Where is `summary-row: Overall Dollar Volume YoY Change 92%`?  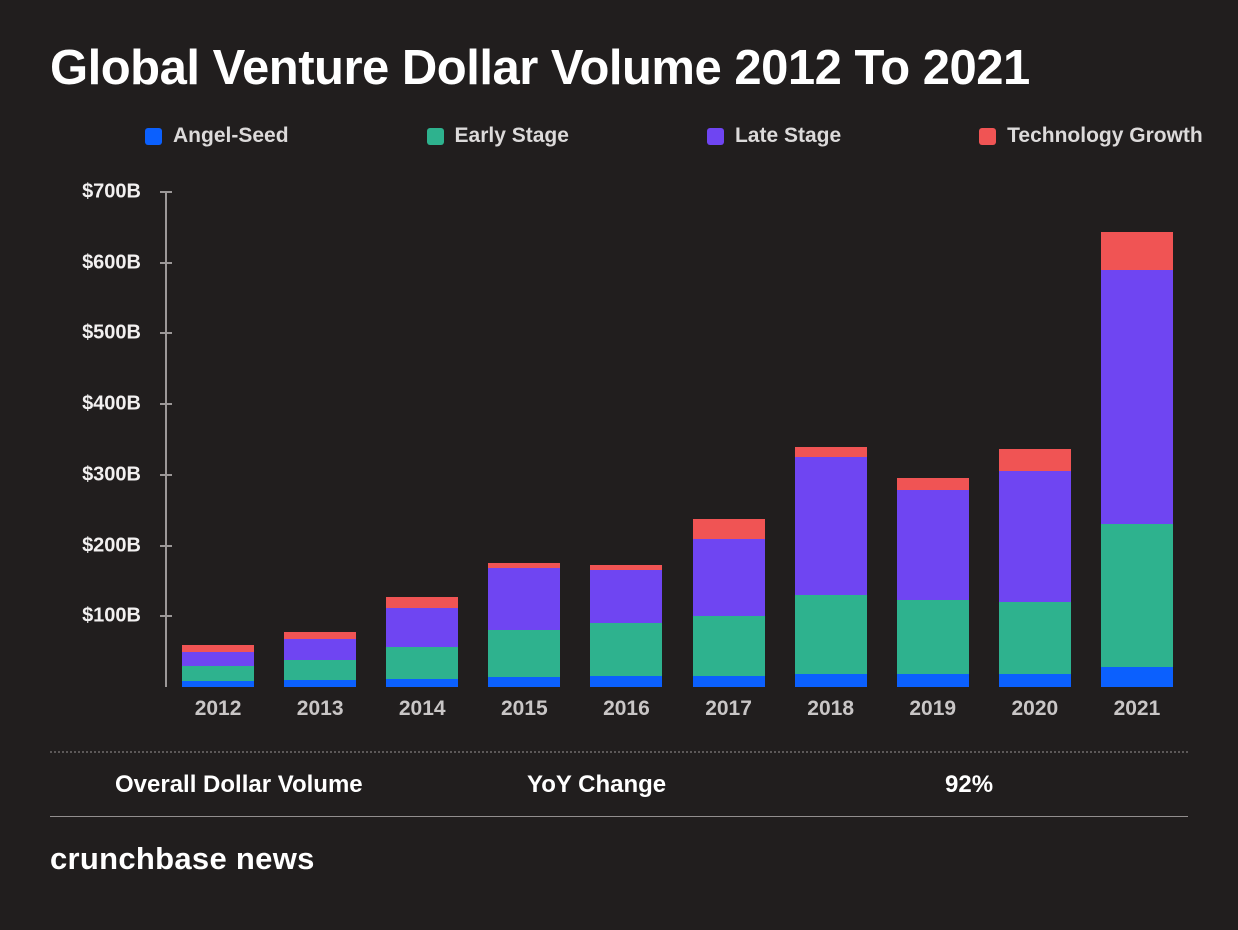 summary-row: Overall Dollar Volume YoY Change 92% is located at coordinates (619, 784).